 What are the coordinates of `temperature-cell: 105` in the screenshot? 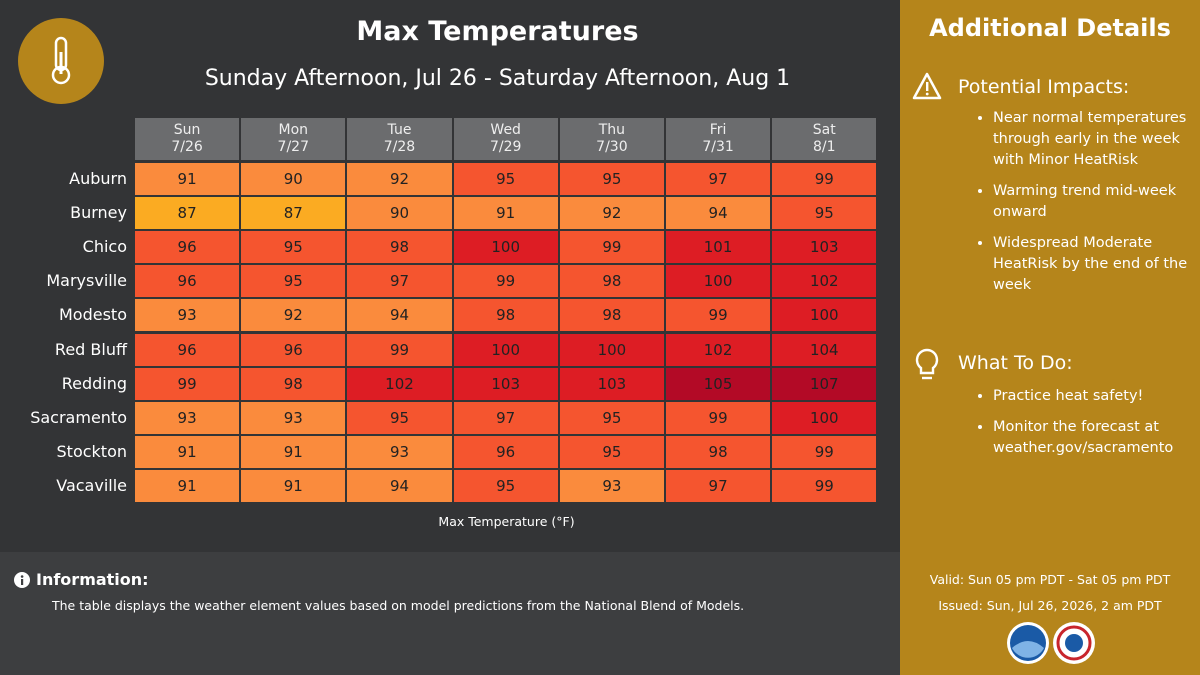 It's located at (718, 383).